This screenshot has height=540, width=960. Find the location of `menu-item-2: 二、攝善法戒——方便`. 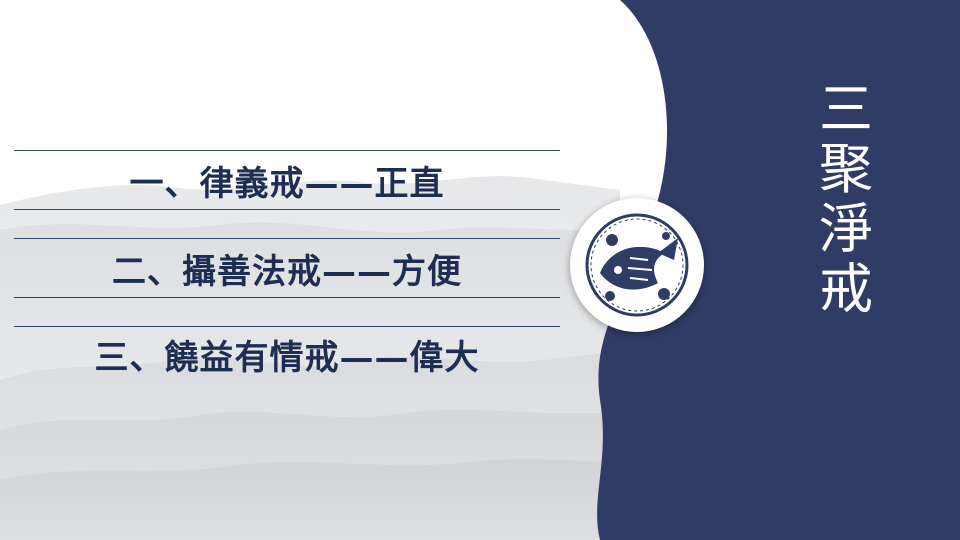

menu-item-2: 二、攝善法戒——方便 is located at coordinates (287, 268).